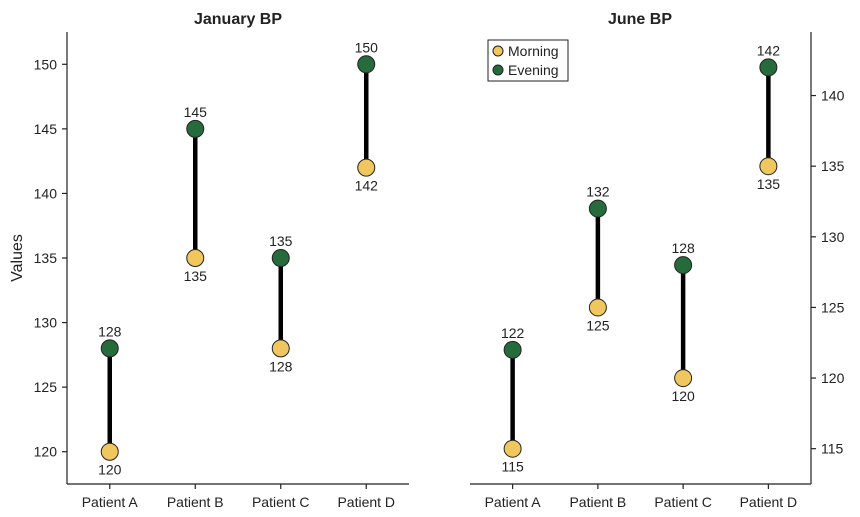  What do you see at coordinates (367, 47) in the screenshot?
I see `evening-data-label: 150` at bounding box center [367, 47].